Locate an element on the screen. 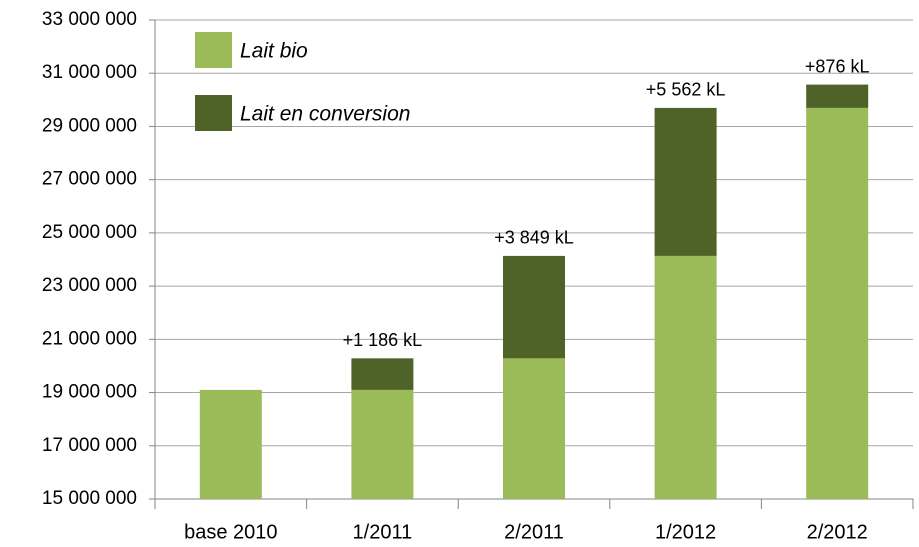  y-tick-label: 17 000 000 is located at coordinates (89, 445).